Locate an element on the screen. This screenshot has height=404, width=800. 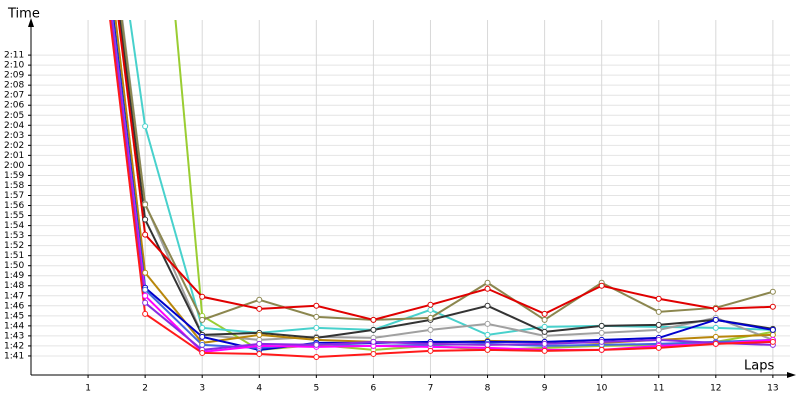
x-tick-label: 7 is located at coordinates (431, 389).